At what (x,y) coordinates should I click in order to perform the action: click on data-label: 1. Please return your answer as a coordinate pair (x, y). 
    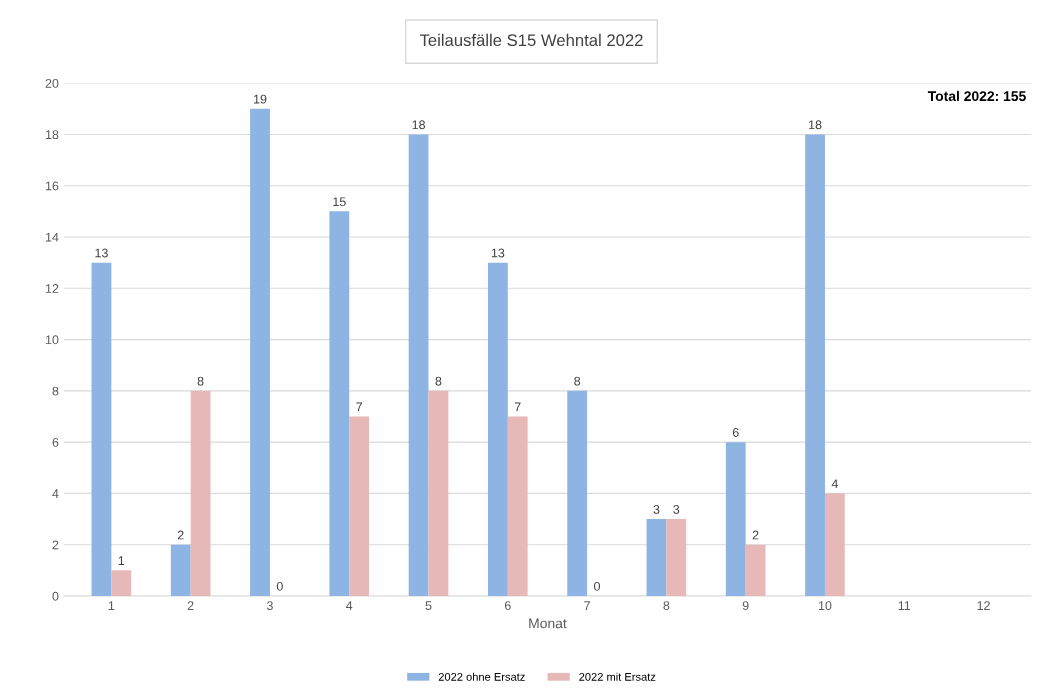
    Looking at the image, I should click on (121, 560).